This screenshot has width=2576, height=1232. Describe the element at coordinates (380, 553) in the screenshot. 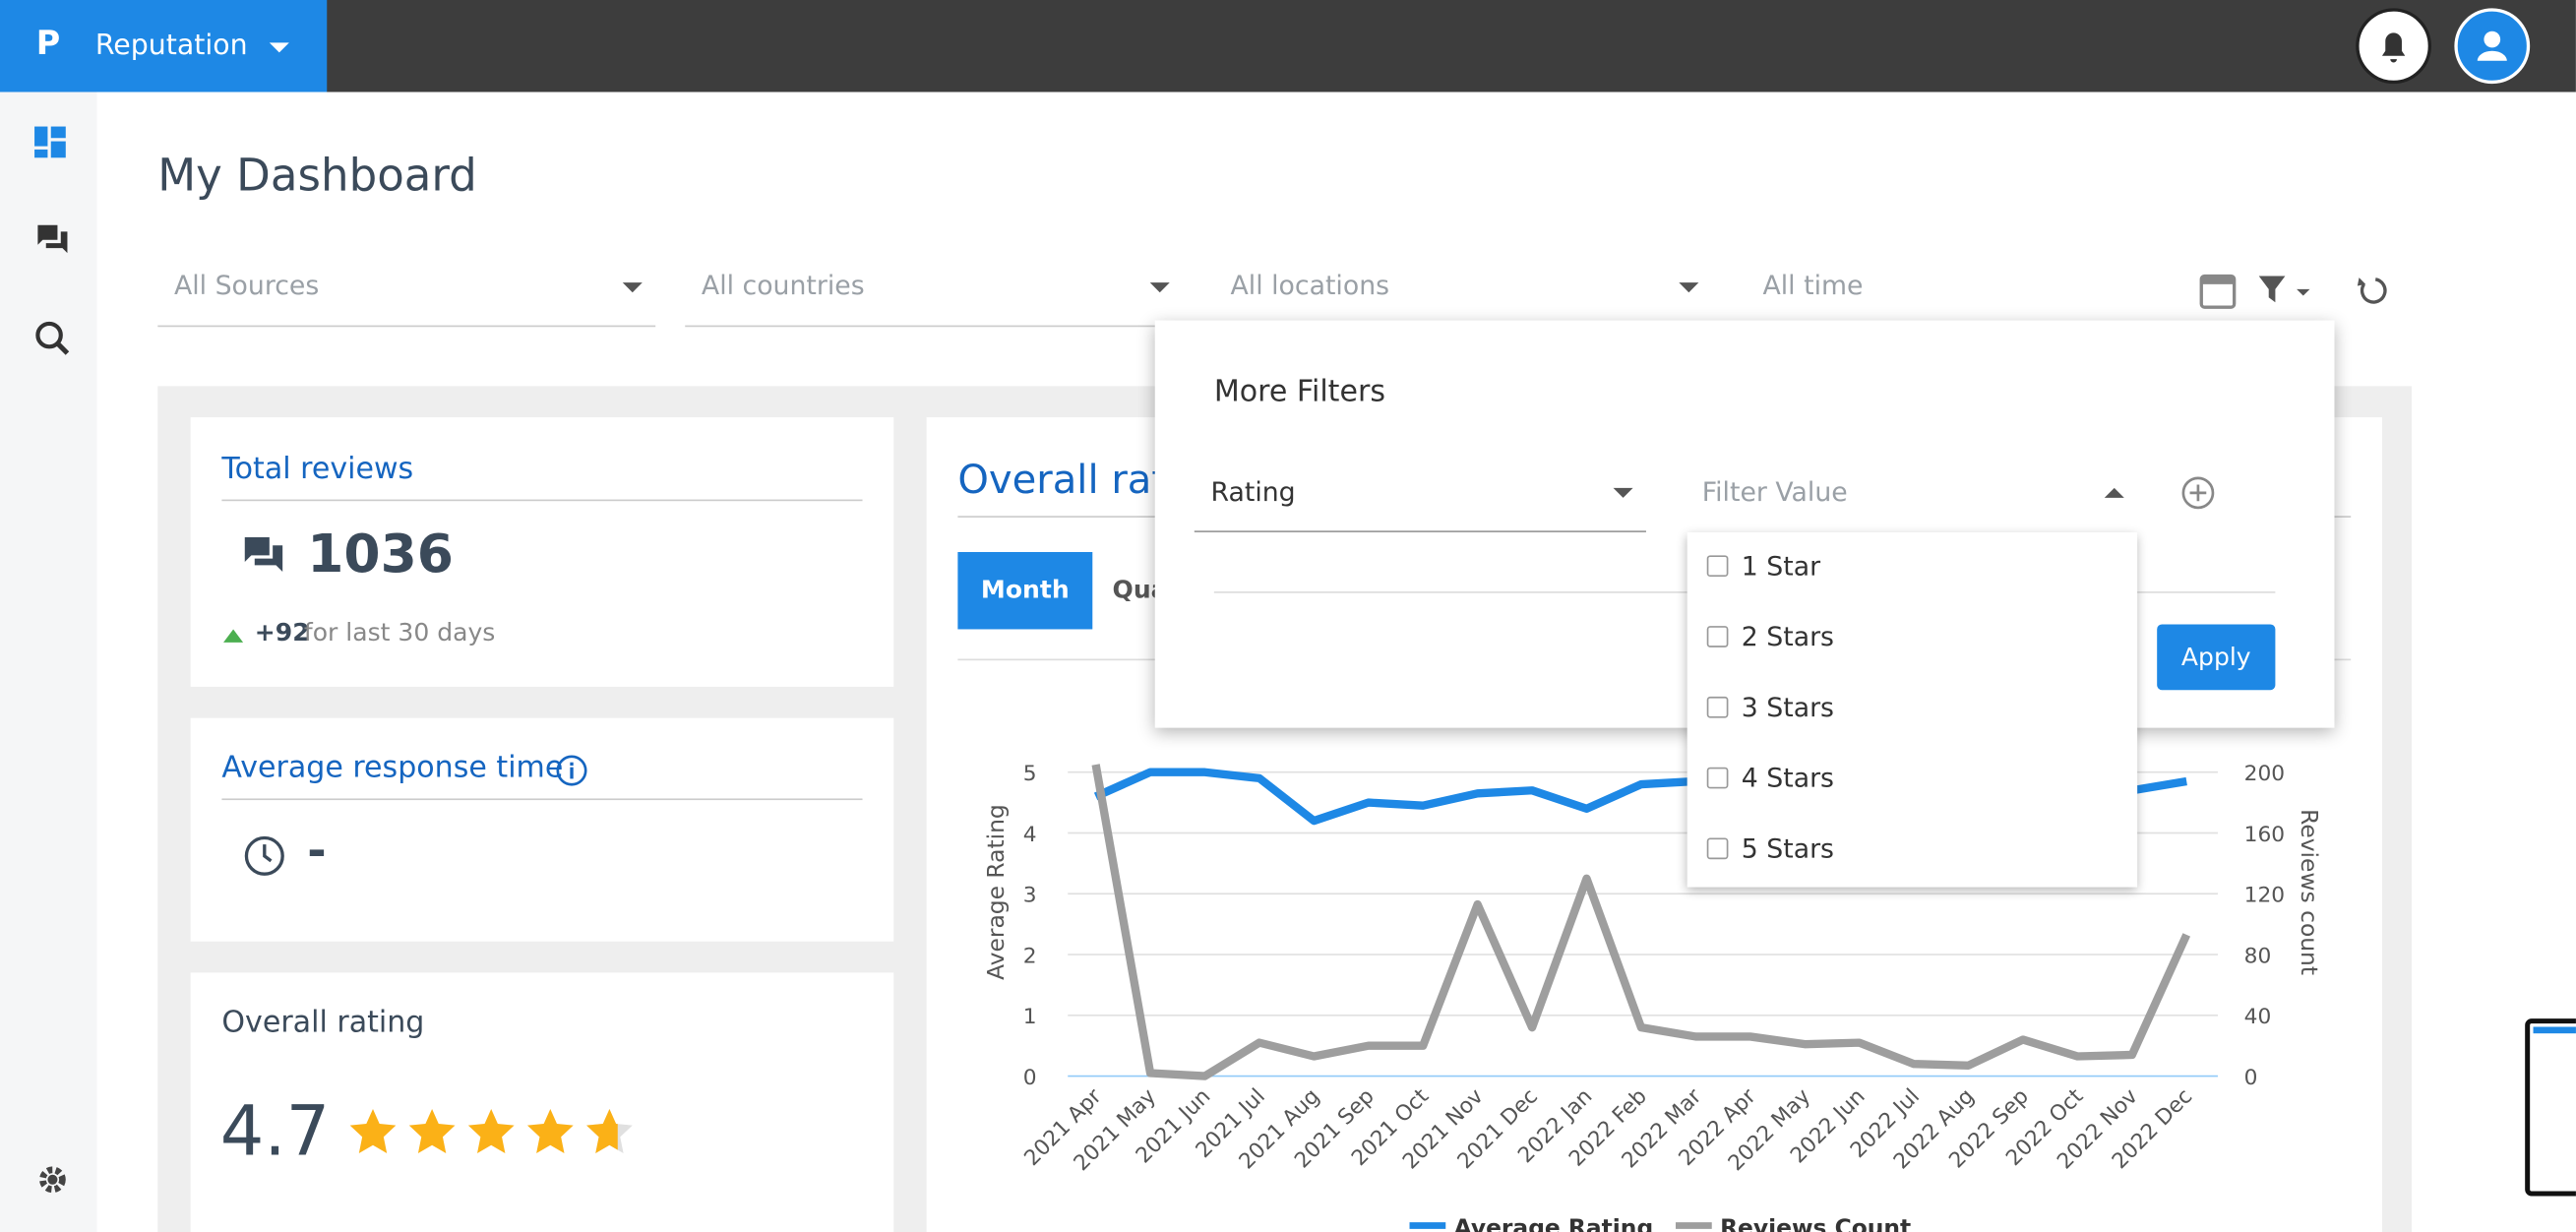

I see `card-value: 1036` at that location.